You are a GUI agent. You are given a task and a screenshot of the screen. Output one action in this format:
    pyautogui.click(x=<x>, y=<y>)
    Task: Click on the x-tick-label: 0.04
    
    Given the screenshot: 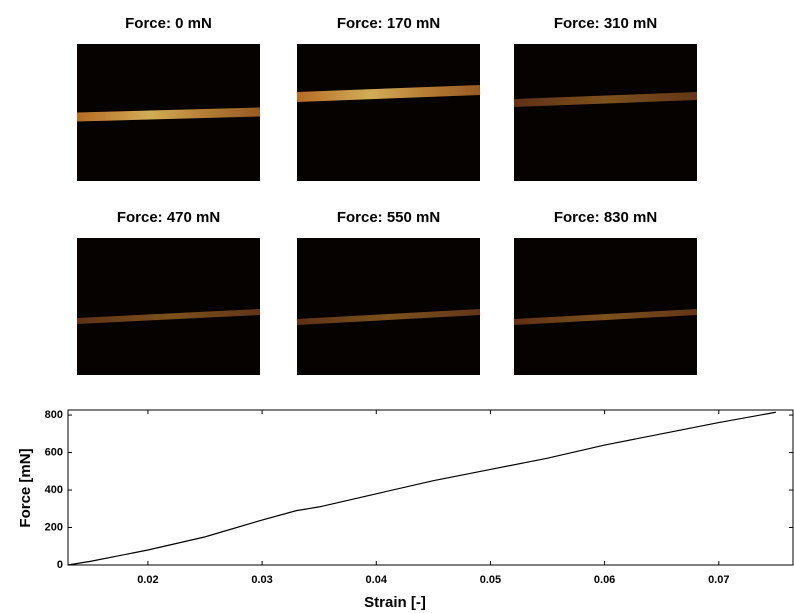 What is the action you would take?
    pyautogui.click(x=377, y=580)
    